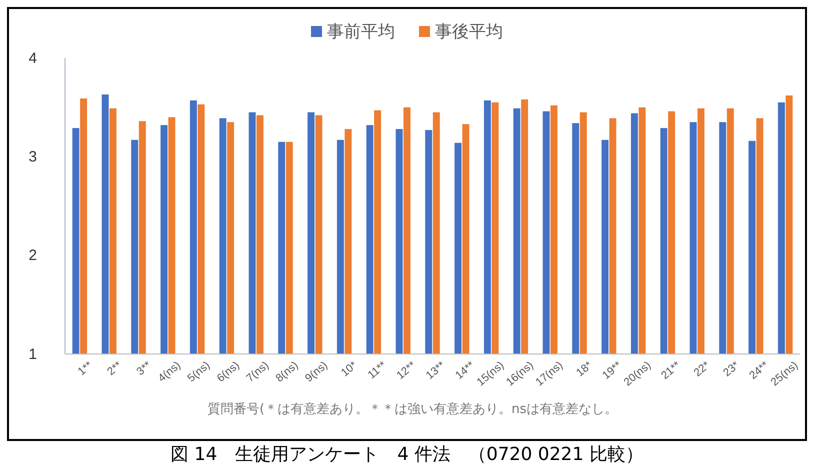  Describe the element at coordinates (32, 58) in the screenshot. I see `y-tick-label: 4` at that location.